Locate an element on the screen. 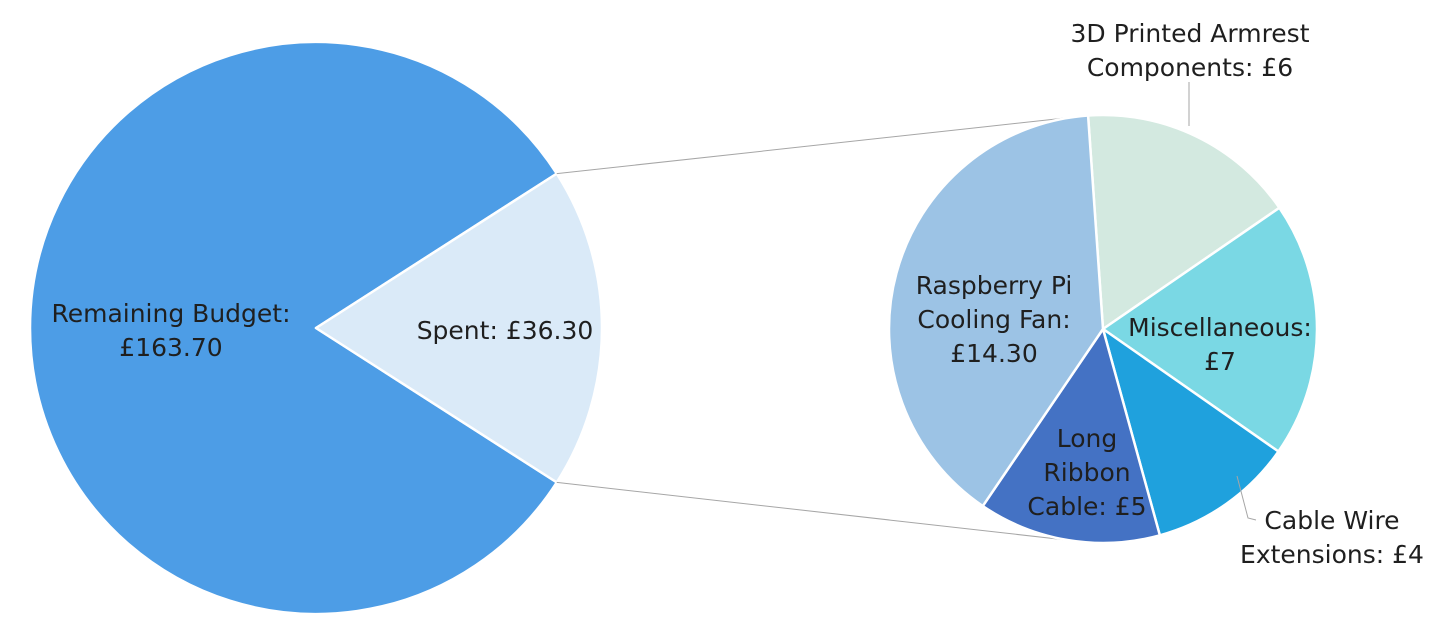 The width and height of the screenshot is (1431, 628). label-raspberry-pi-cooling-fan: Raspberry Pi Cooling Fan: £14.30 is located at coordinates (994, 319).